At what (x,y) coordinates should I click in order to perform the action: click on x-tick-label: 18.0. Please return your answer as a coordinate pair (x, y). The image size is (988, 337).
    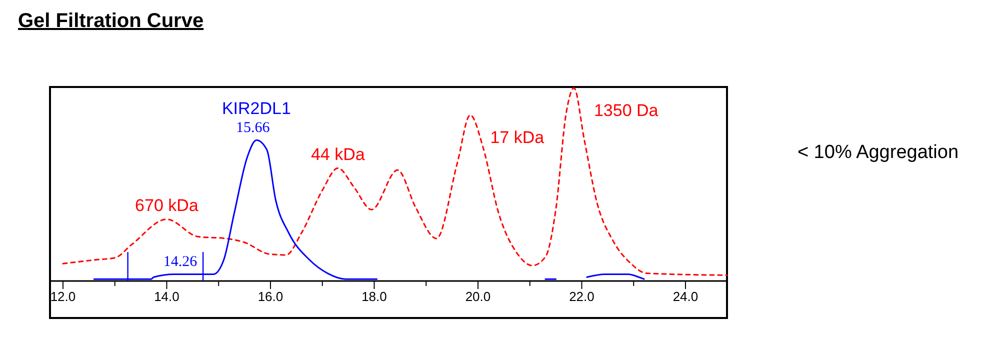
    Looking at the image, I should click on (374, 296).